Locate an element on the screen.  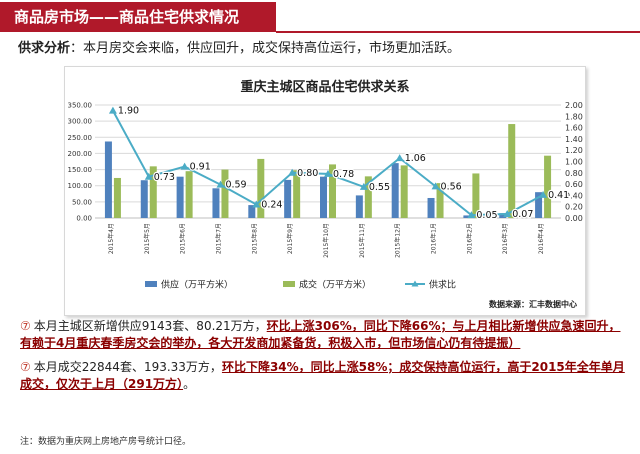
x-tick-label: 2015年6月 is located at coordinates (183, 238).